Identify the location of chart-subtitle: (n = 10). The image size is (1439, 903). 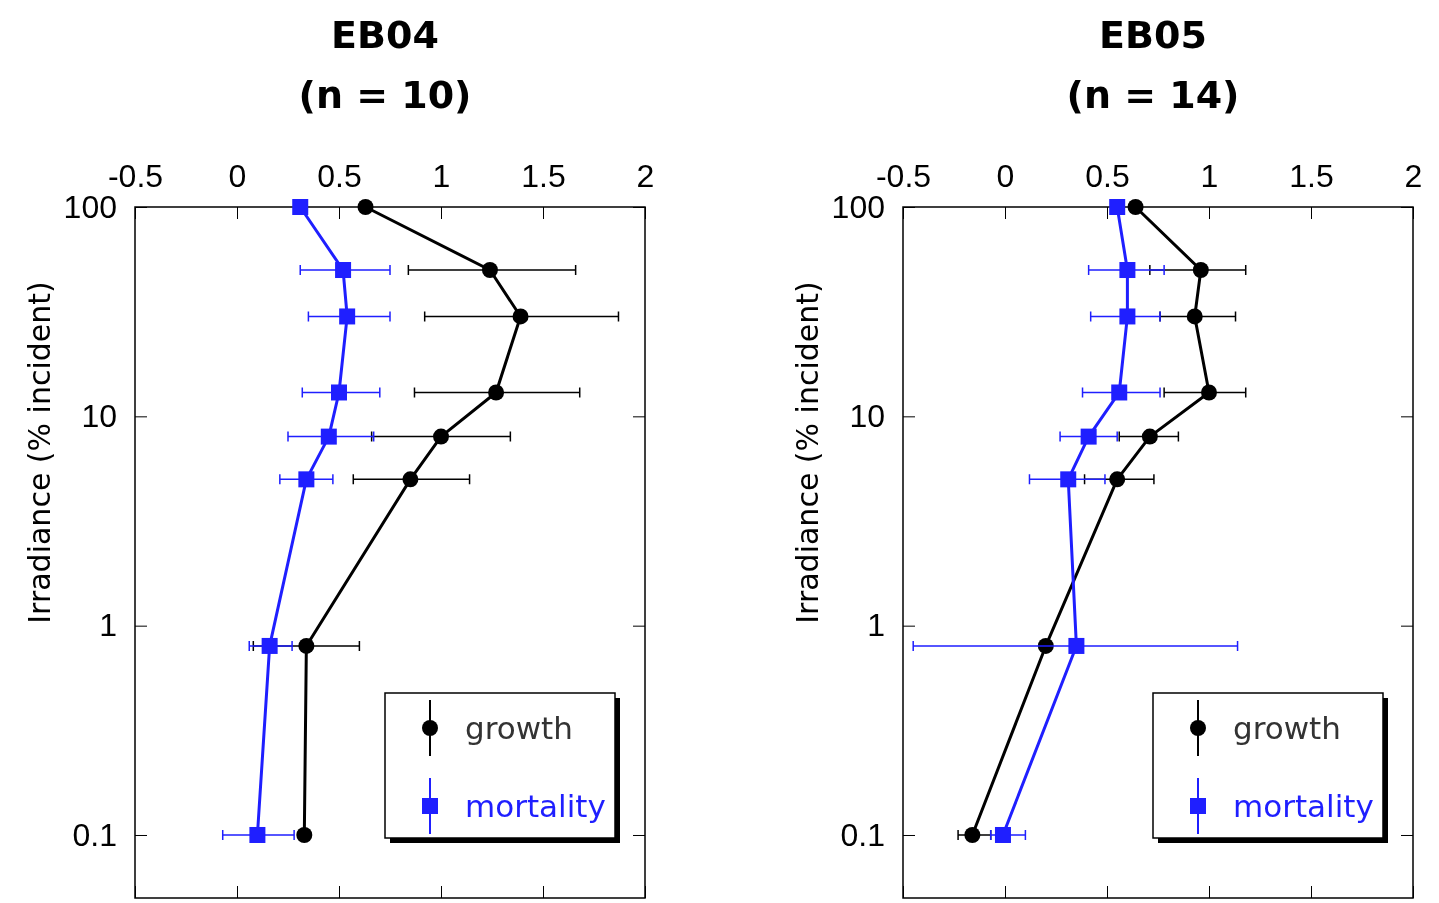
(385, 95).